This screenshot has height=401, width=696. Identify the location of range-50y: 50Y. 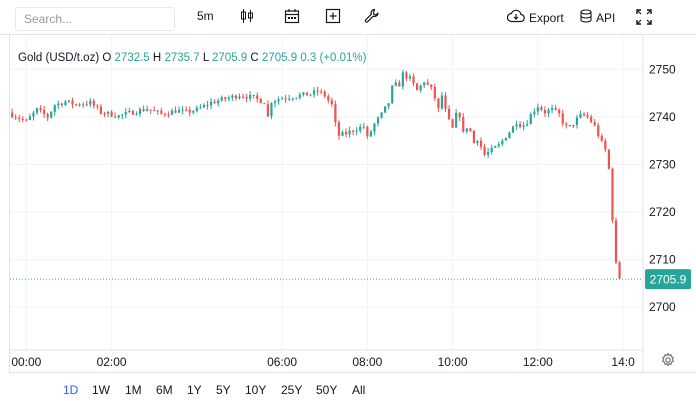
(327, 390).